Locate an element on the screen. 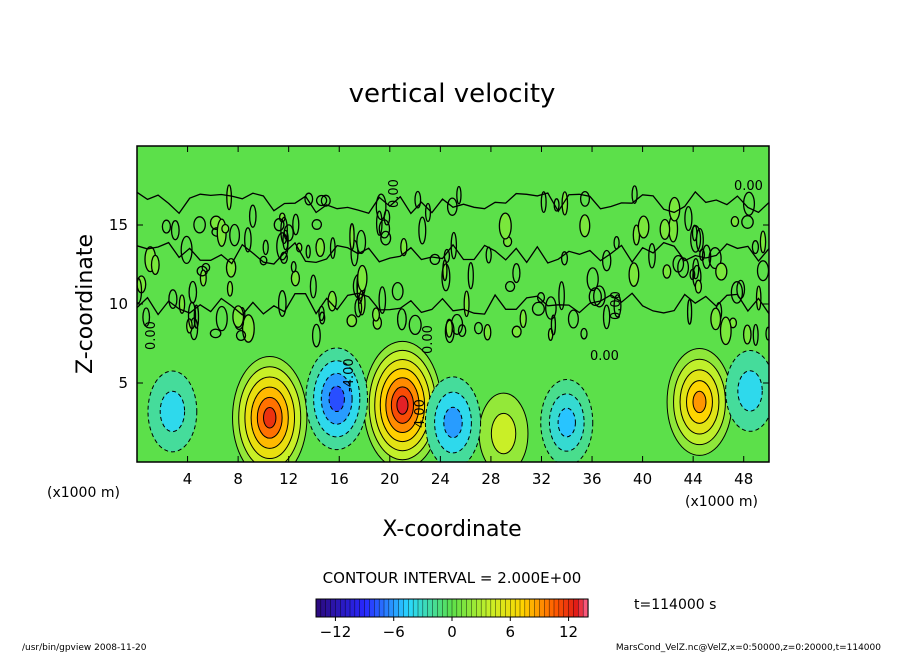 This screenshot has height=654, width=904. x-unit-left: (x1000 m) is located at coordinates (83, 493).